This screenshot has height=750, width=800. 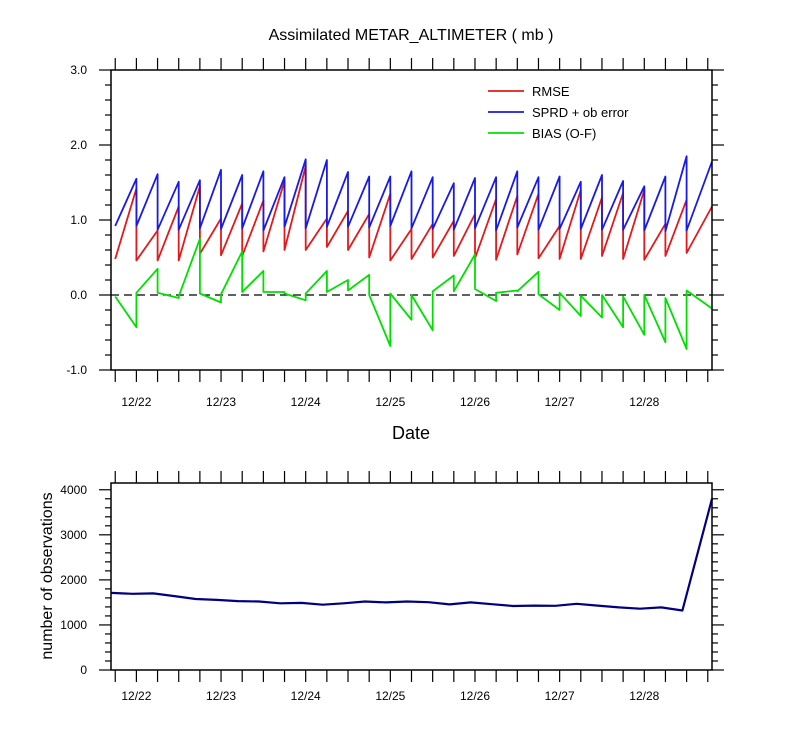 What do you see at coordinates (73, 535) in the screenshot?
I see `y-tick-label: 3000` at bounding box center [73, 535].